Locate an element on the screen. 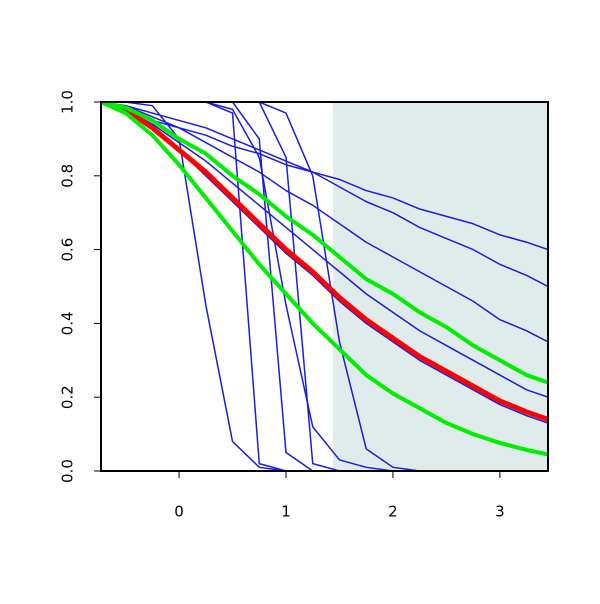 This screenshot has height=604, width=600. x-tick-label: 3 is located at coordinates (500, 512).